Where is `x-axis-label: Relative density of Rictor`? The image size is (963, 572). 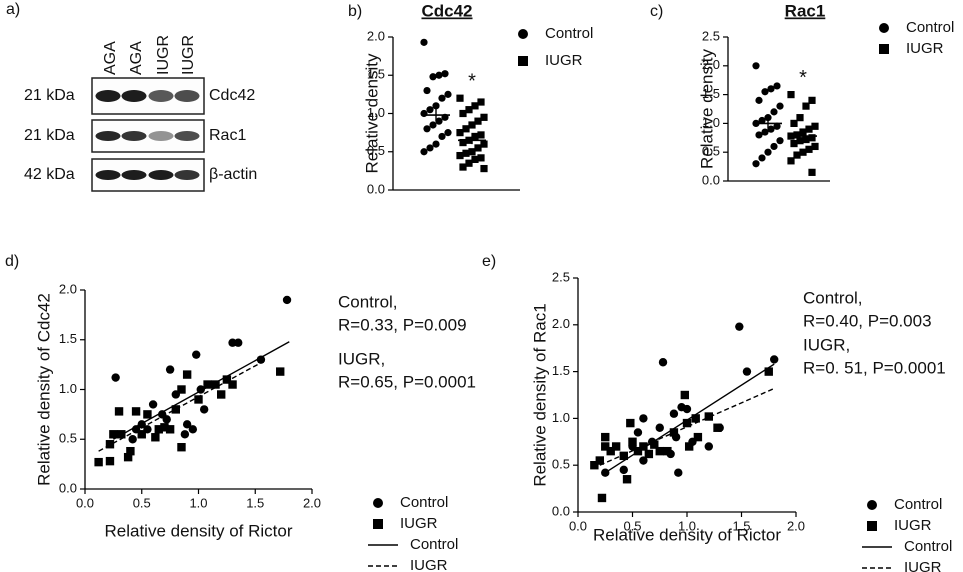 x-axis-label: Relative density of Rictor is located at coordinates (687, 534).